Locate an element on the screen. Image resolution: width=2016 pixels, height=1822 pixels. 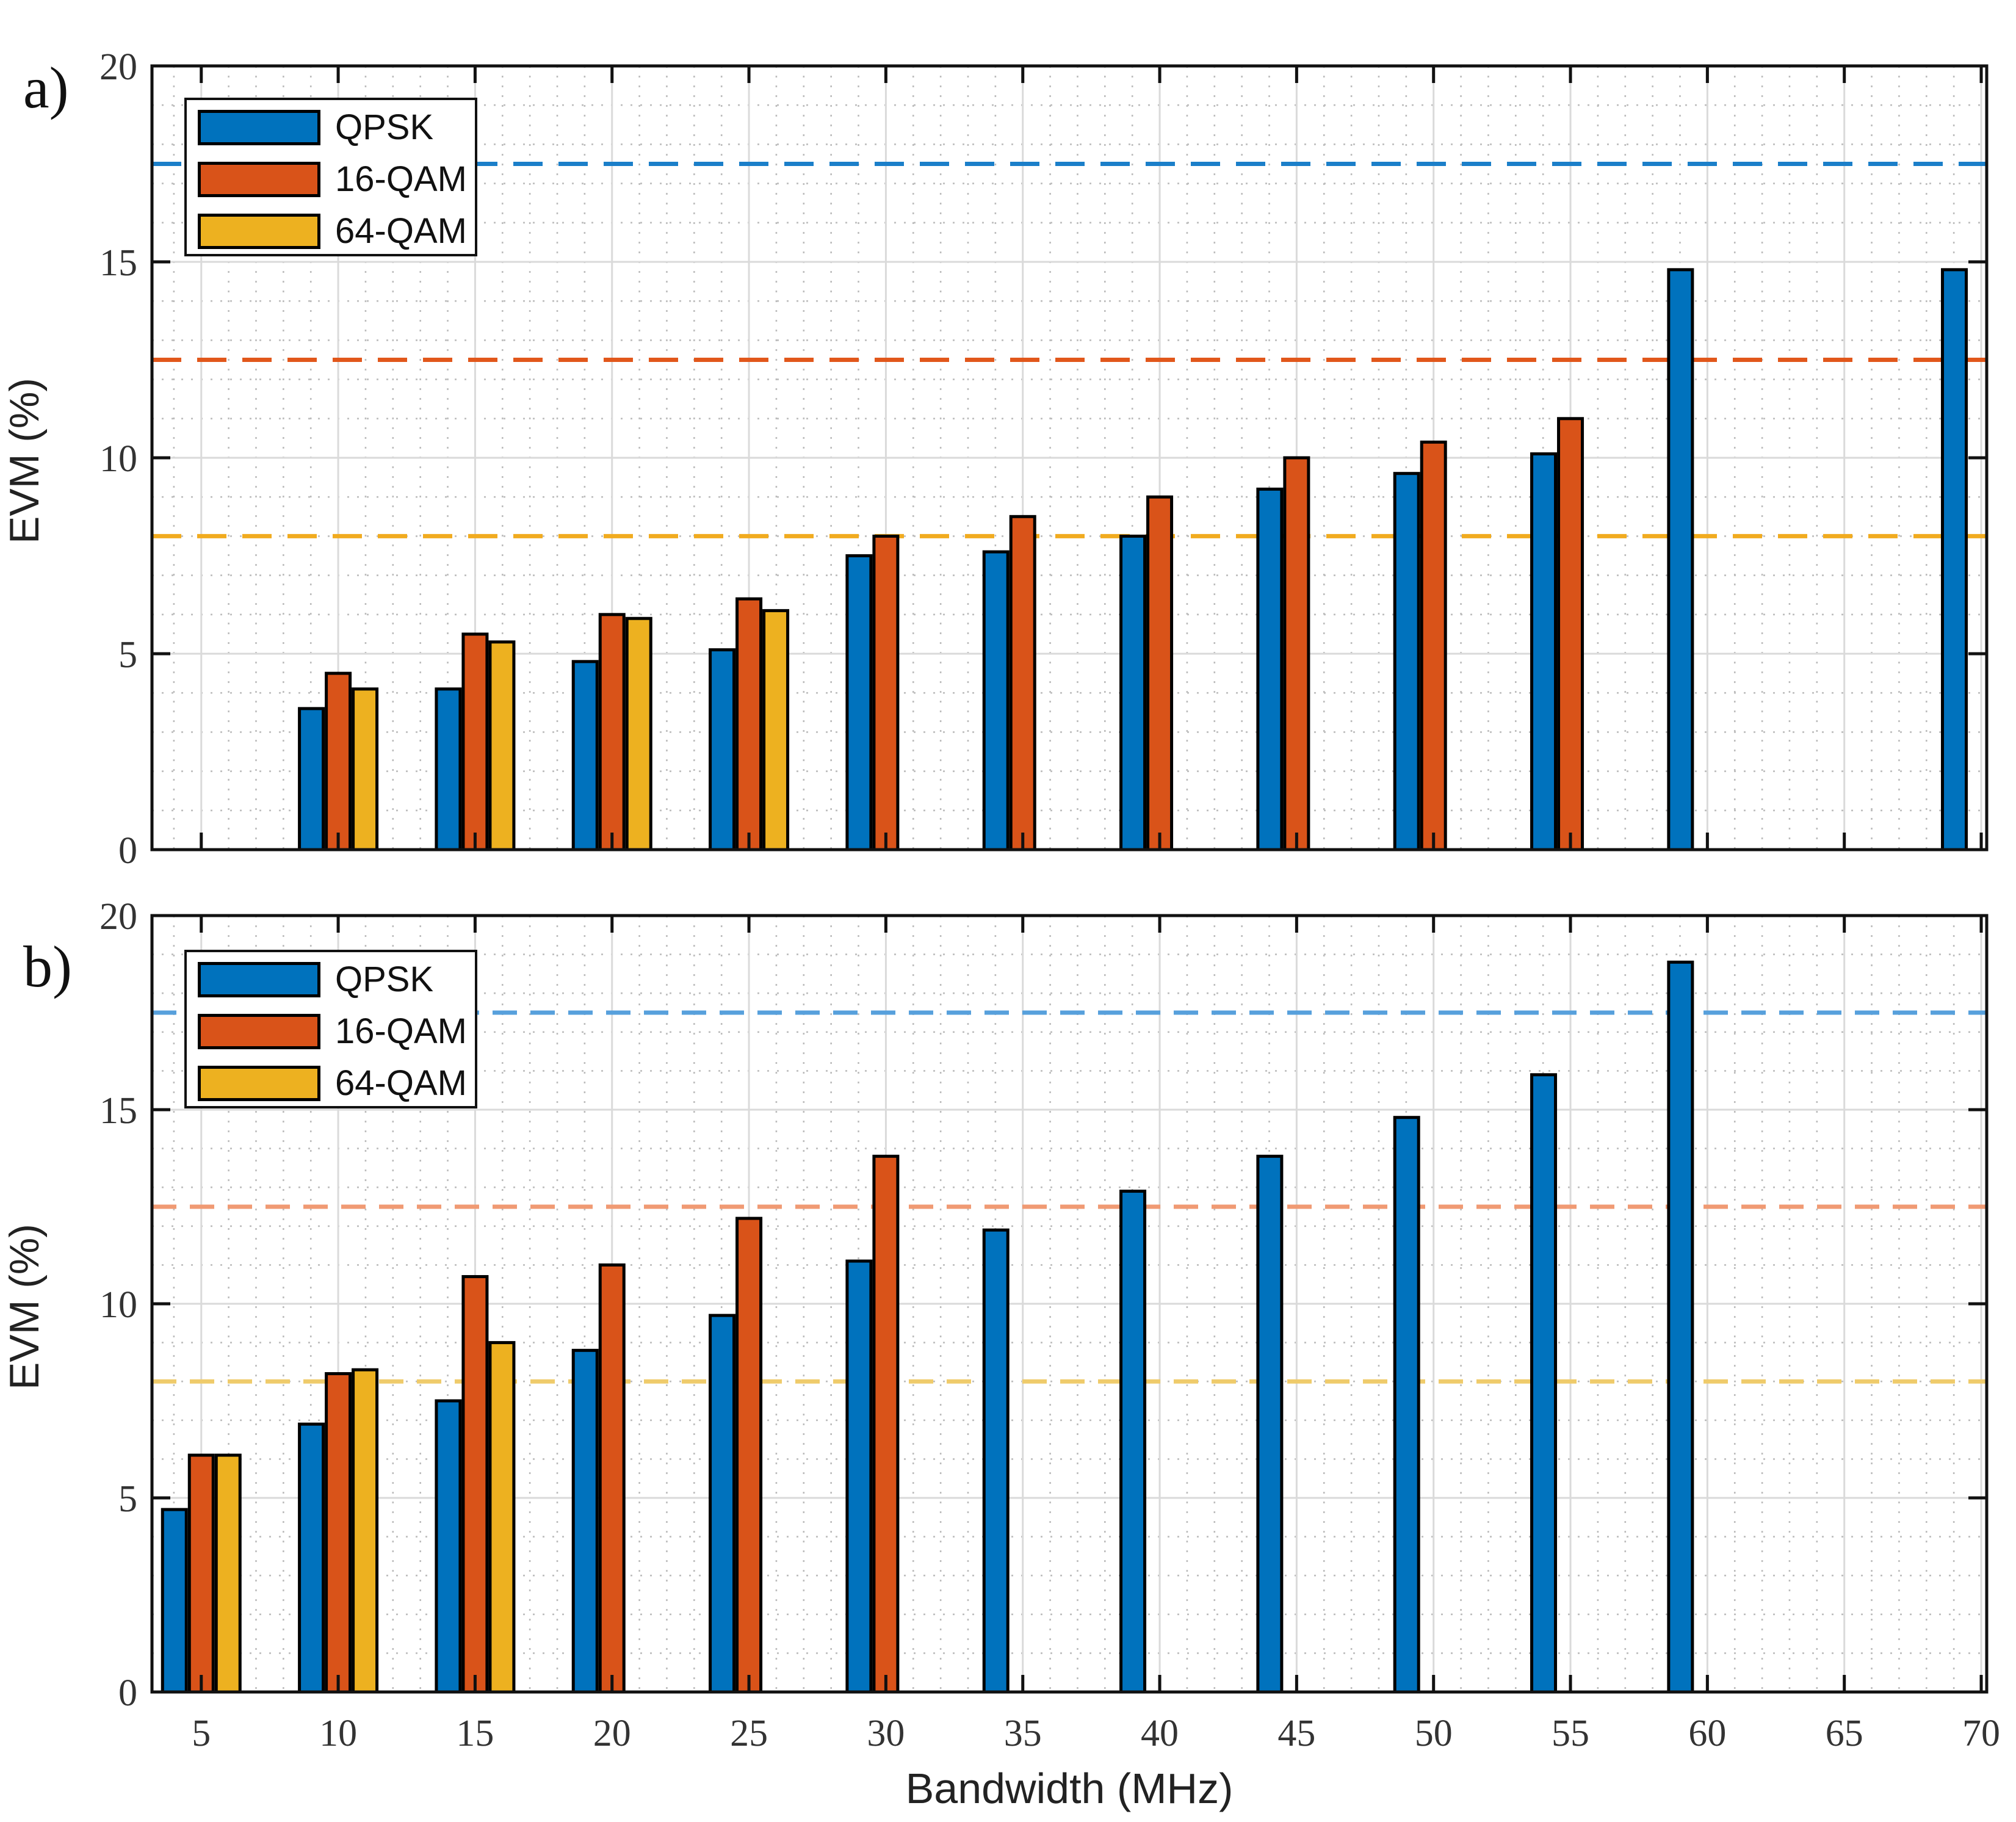
bar-qpsk-15mhz is located at coordinates (448, 769).